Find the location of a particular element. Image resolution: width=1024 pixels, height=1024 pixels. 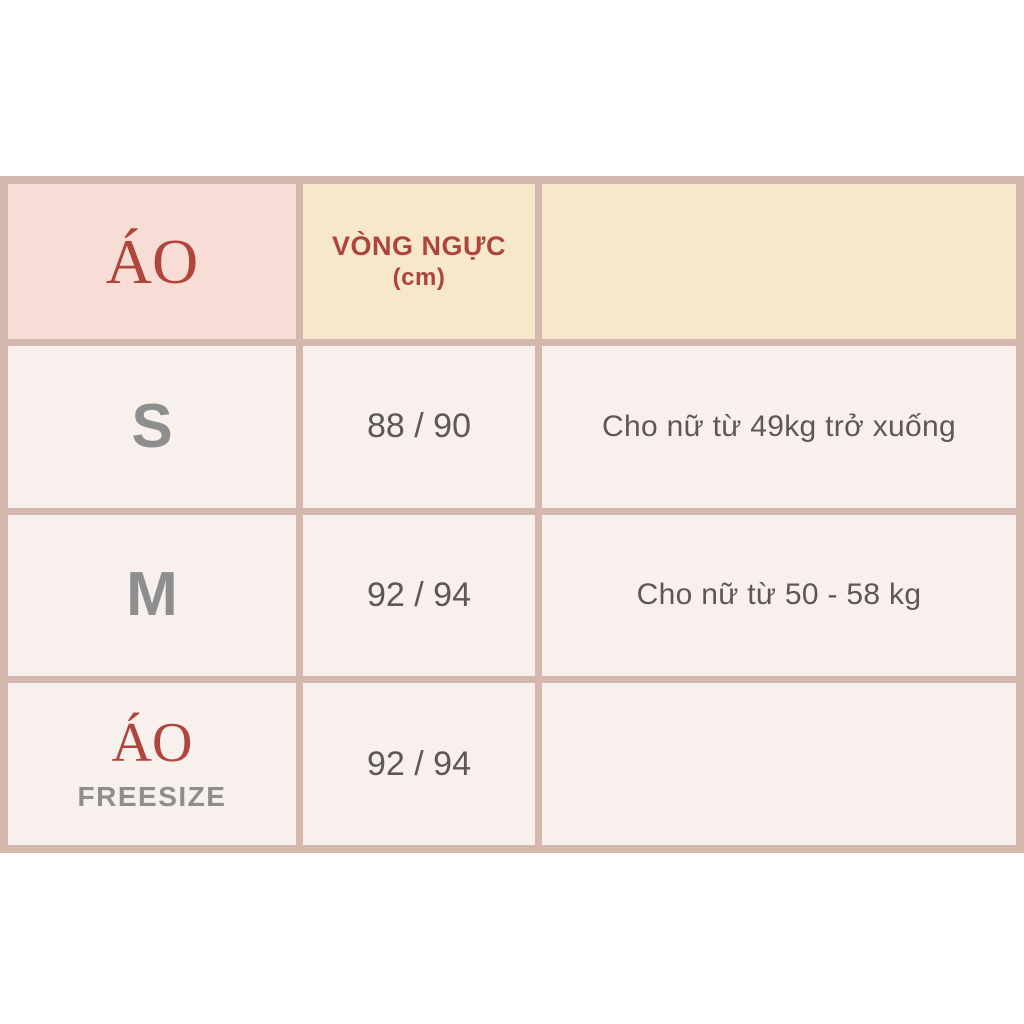

header-cell-product: ÁO is located at coordinates (152, 261).